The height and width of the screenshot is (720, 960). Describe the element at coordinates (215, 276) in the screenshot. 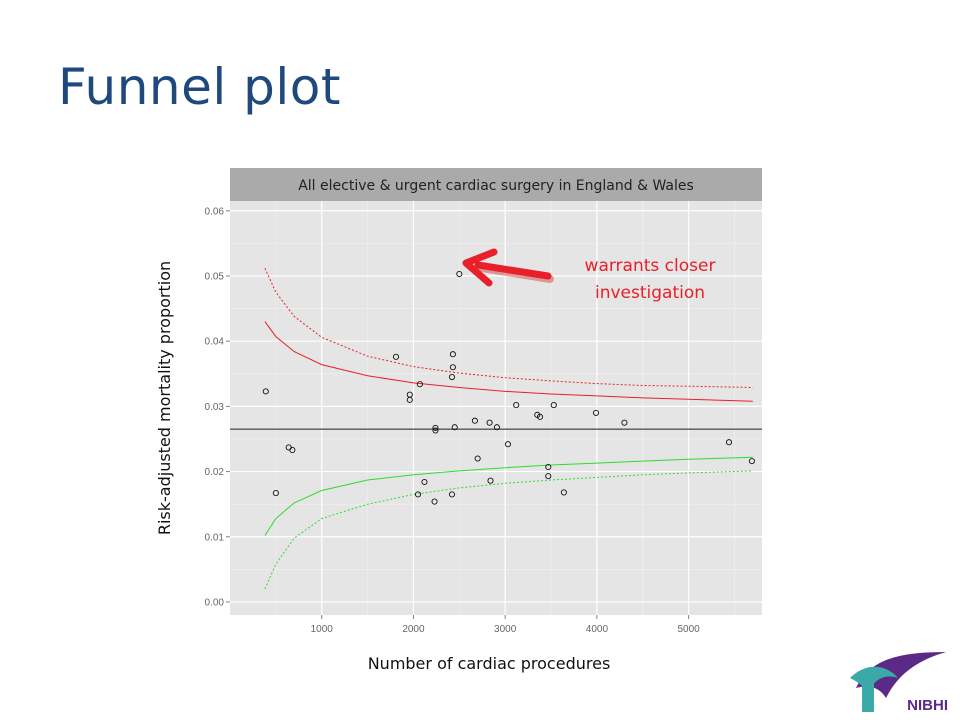

I see `y-tick-label: 0.05` at that location.